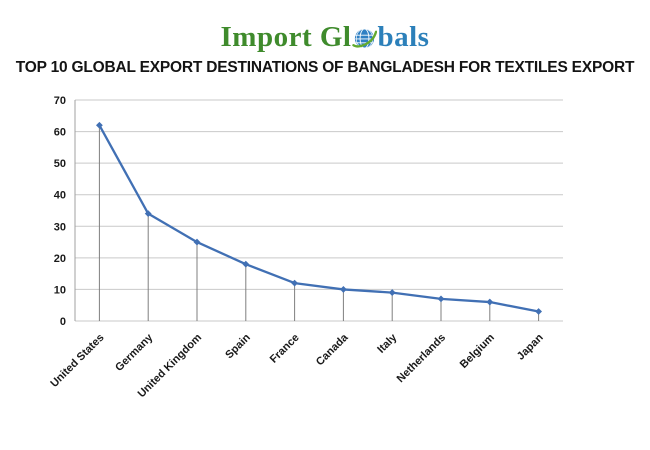 This screenshot has height=450, width=650. I want to click on x-category-label: Spain, so click(238, 346).